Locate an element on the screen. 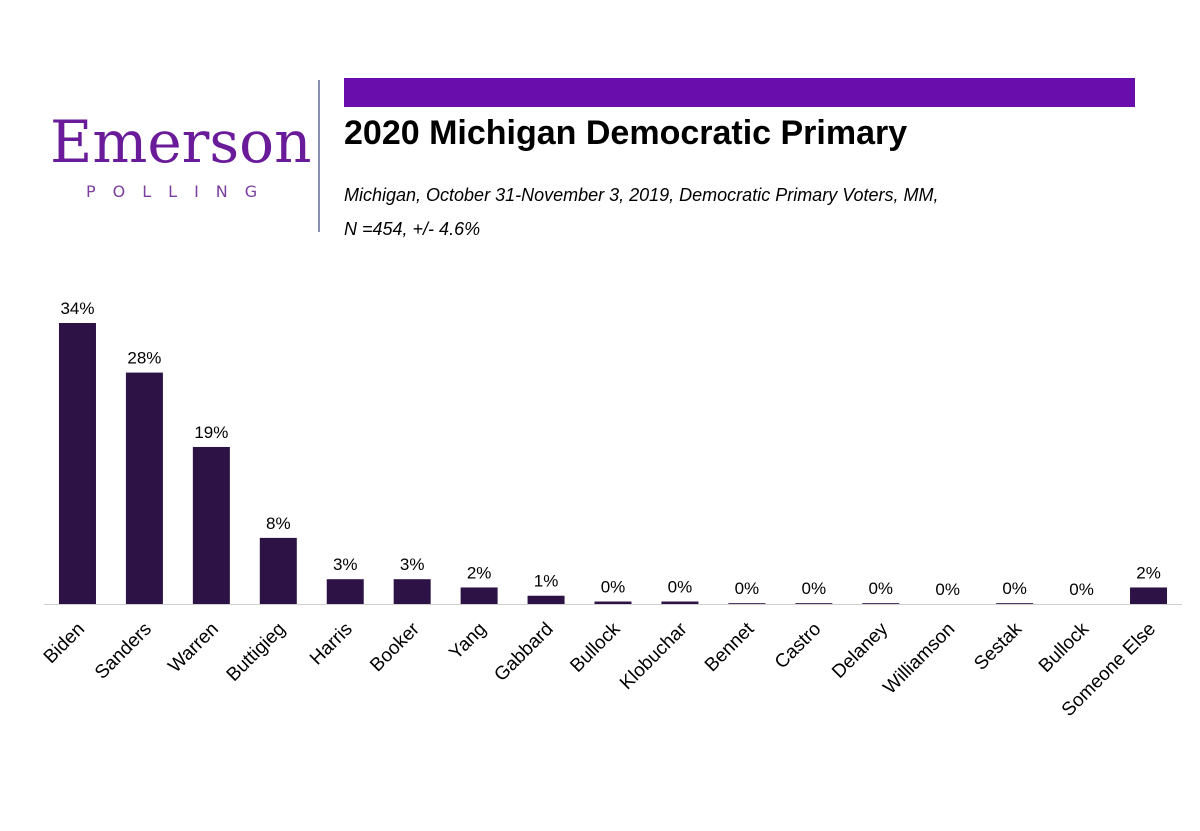  chart-title: 2020 Michigan Democratic Primary is located at coordinates (626, 133).